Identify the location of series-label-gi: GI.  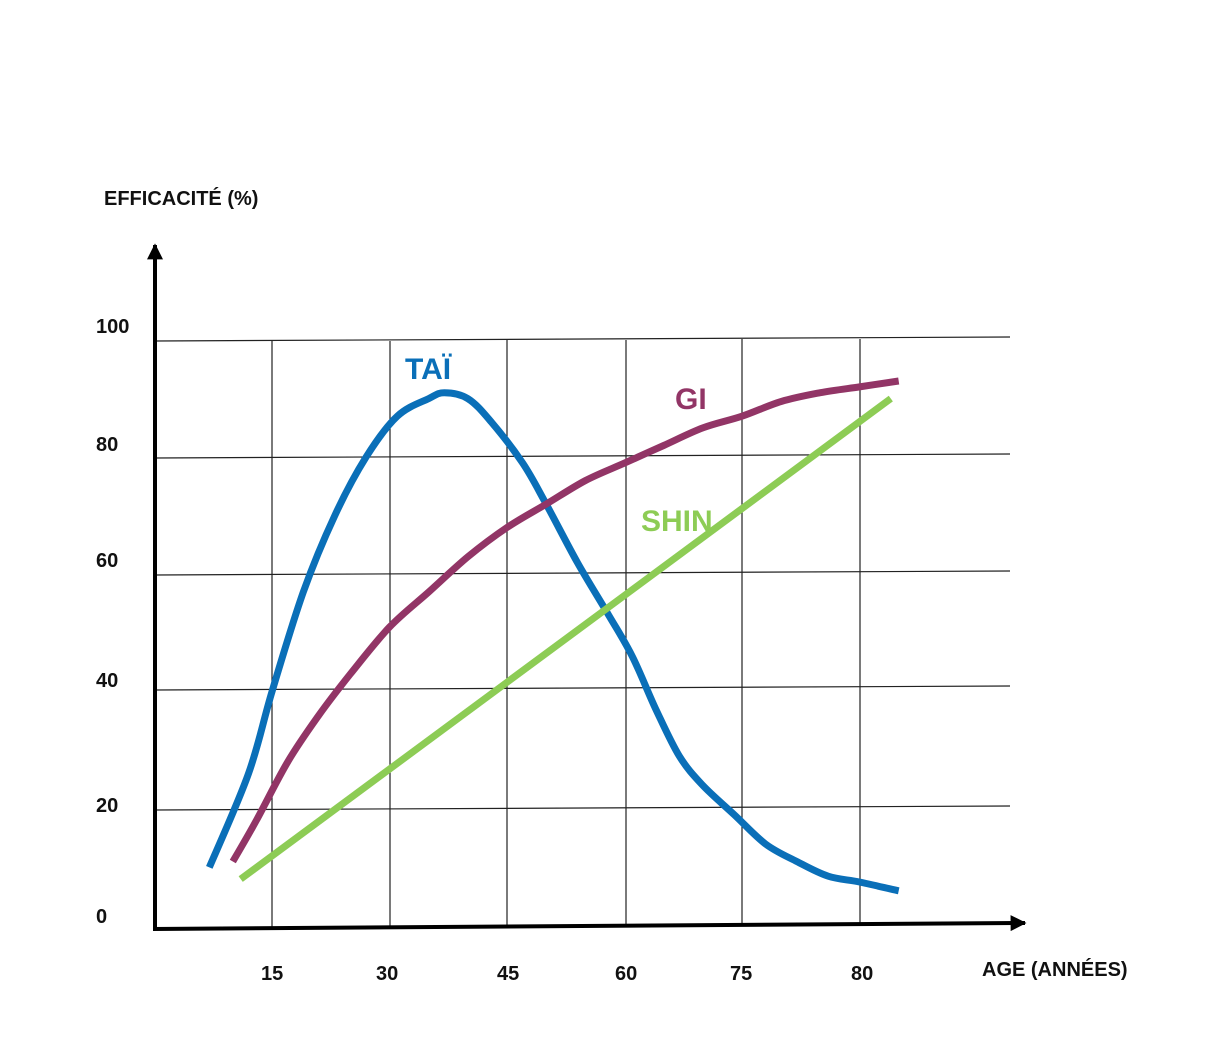
(691, 399).